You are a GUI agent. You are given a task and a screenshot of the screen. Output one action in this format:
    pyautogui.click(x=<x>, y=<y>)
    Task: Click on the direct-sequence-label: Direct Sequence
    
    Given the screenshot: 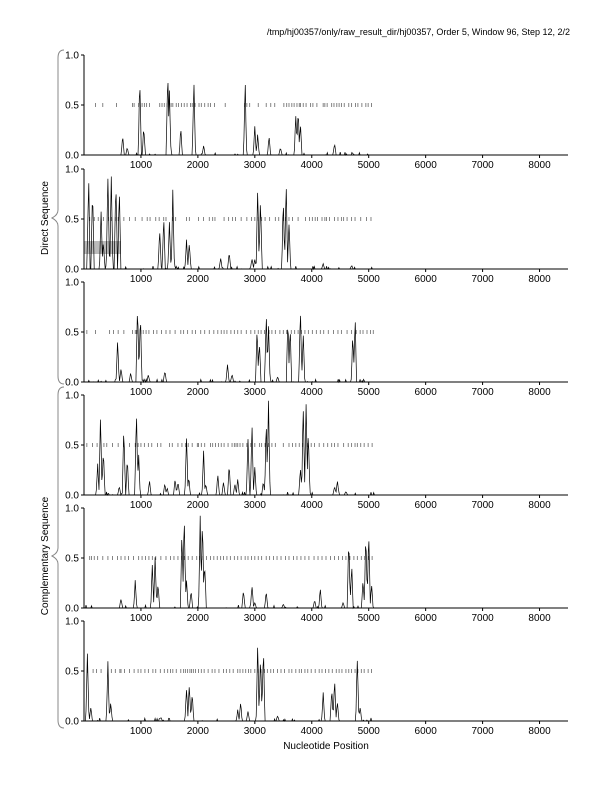 What is the action you would take?
    pyautogui.click(x=45, y=218)
    